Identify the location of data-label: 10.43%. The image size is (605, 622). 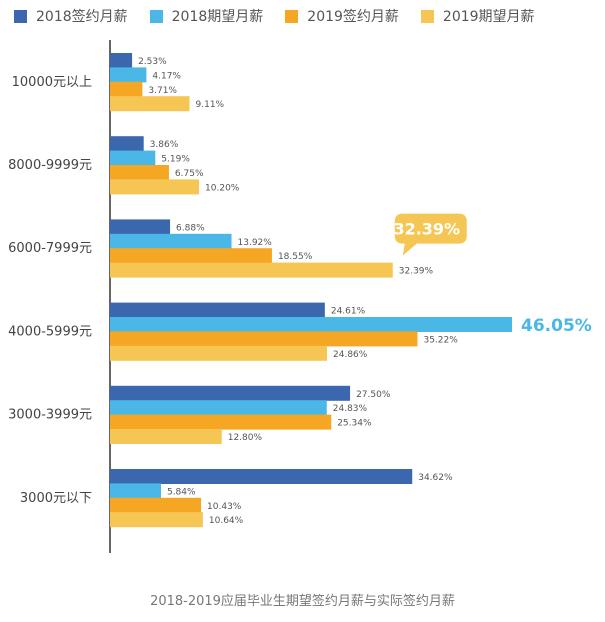
(224, 507).